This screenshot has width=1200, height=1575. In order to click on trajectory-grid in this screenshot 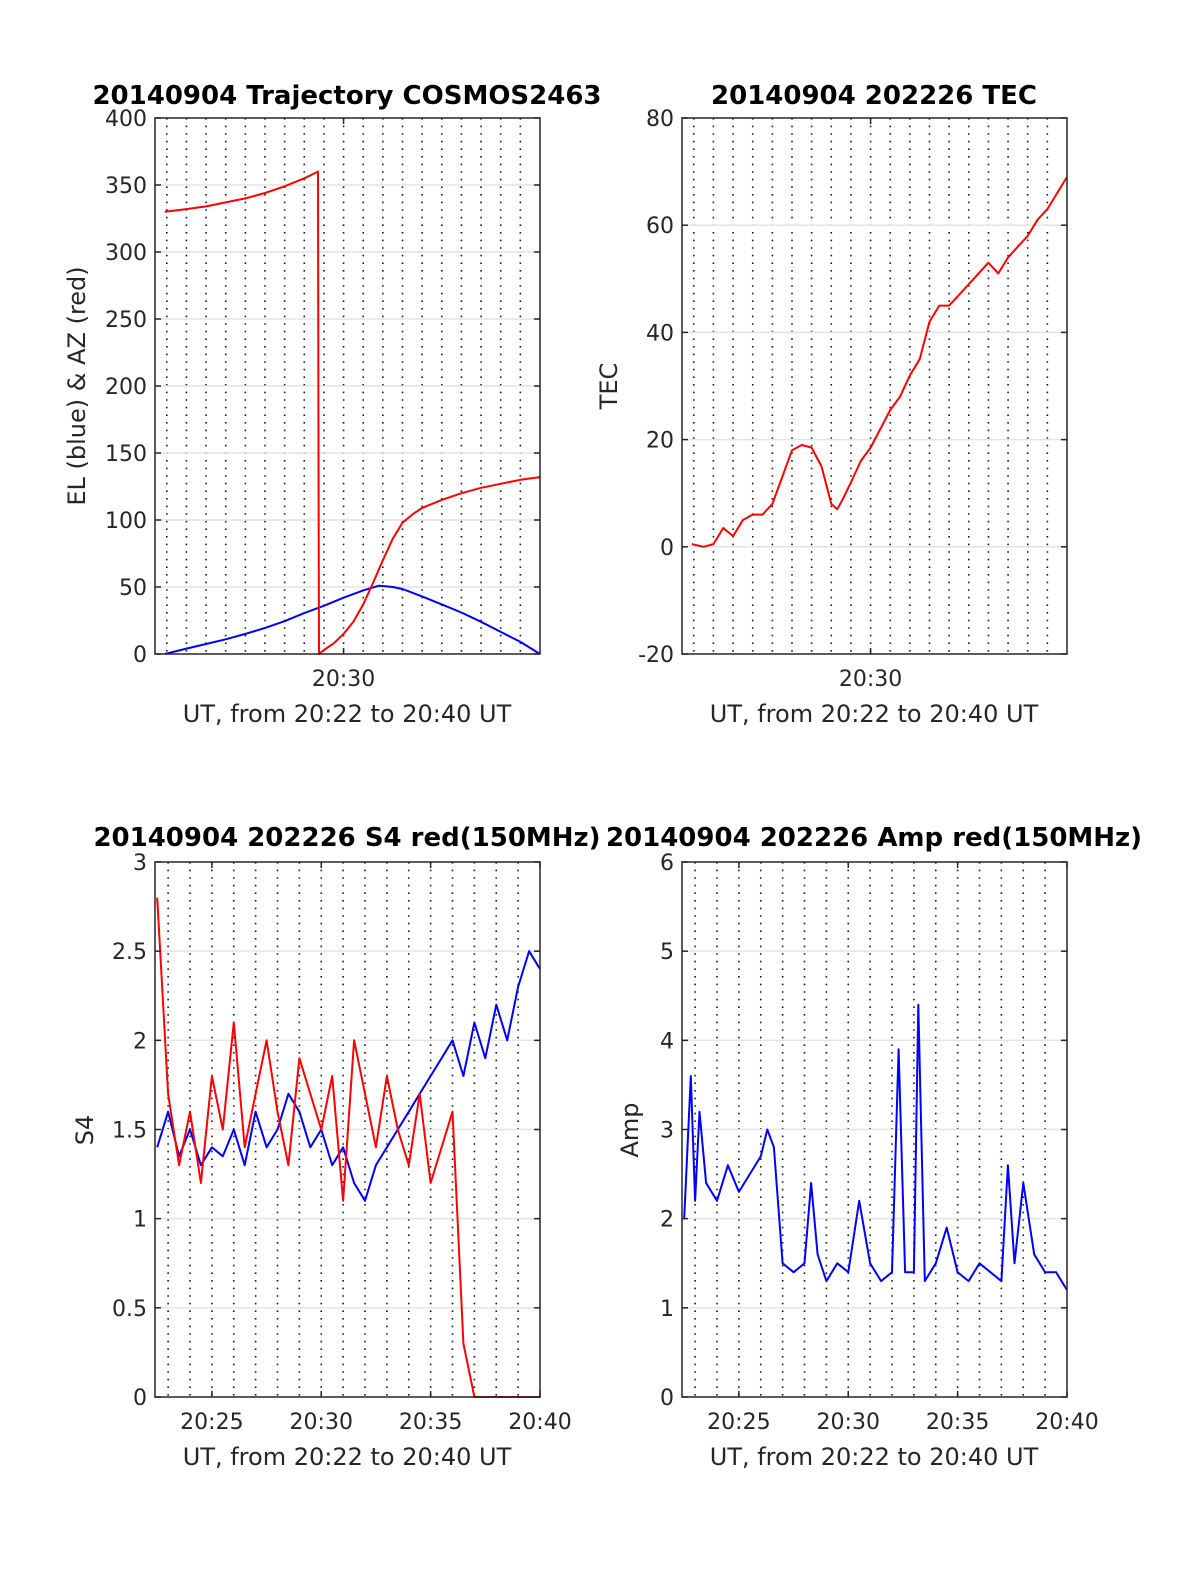, I will do `click(347, 386)`.